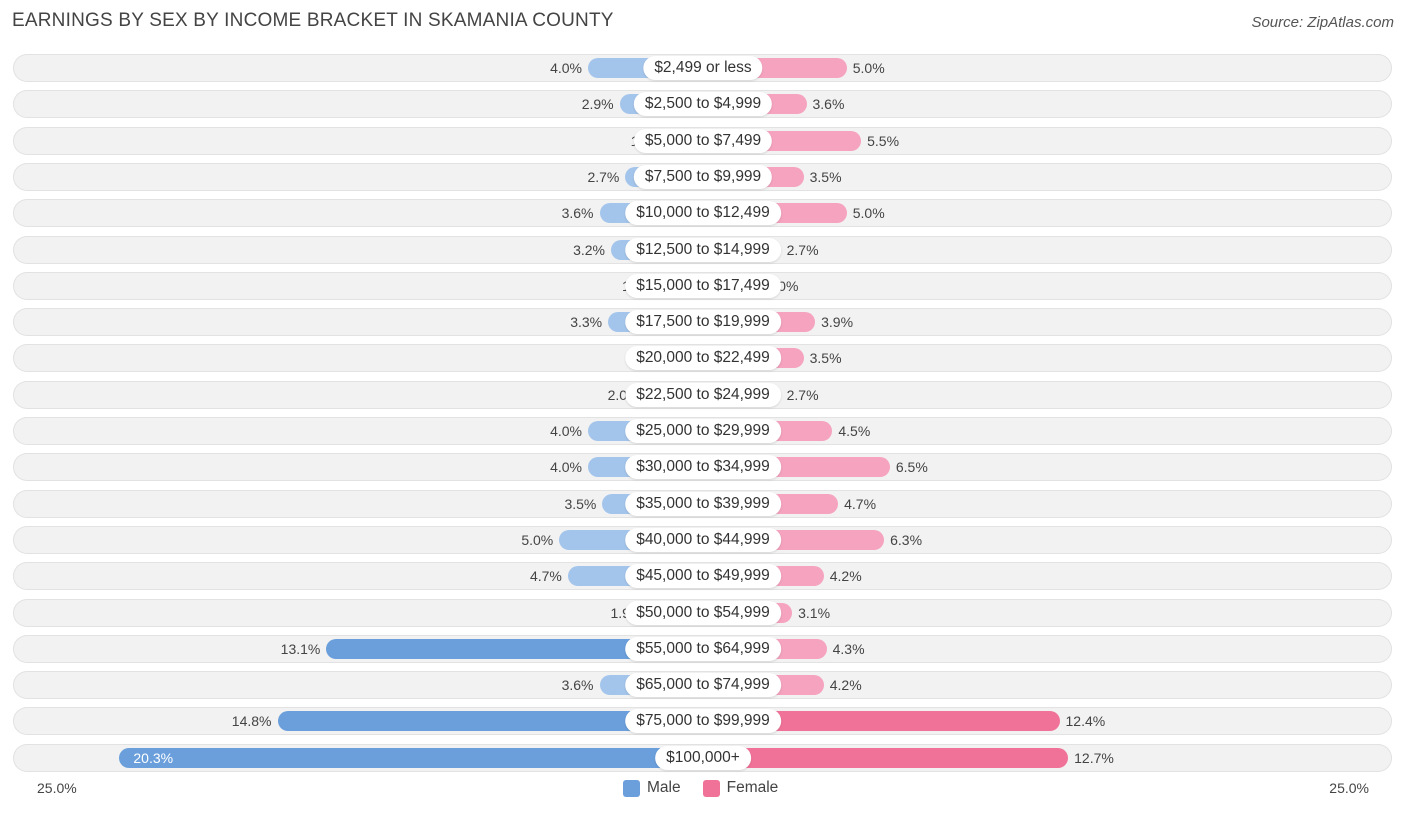  Describe the element at coordinates (848, 648) in the screenshot. I see `value-label-female: 4.3%` at that location.